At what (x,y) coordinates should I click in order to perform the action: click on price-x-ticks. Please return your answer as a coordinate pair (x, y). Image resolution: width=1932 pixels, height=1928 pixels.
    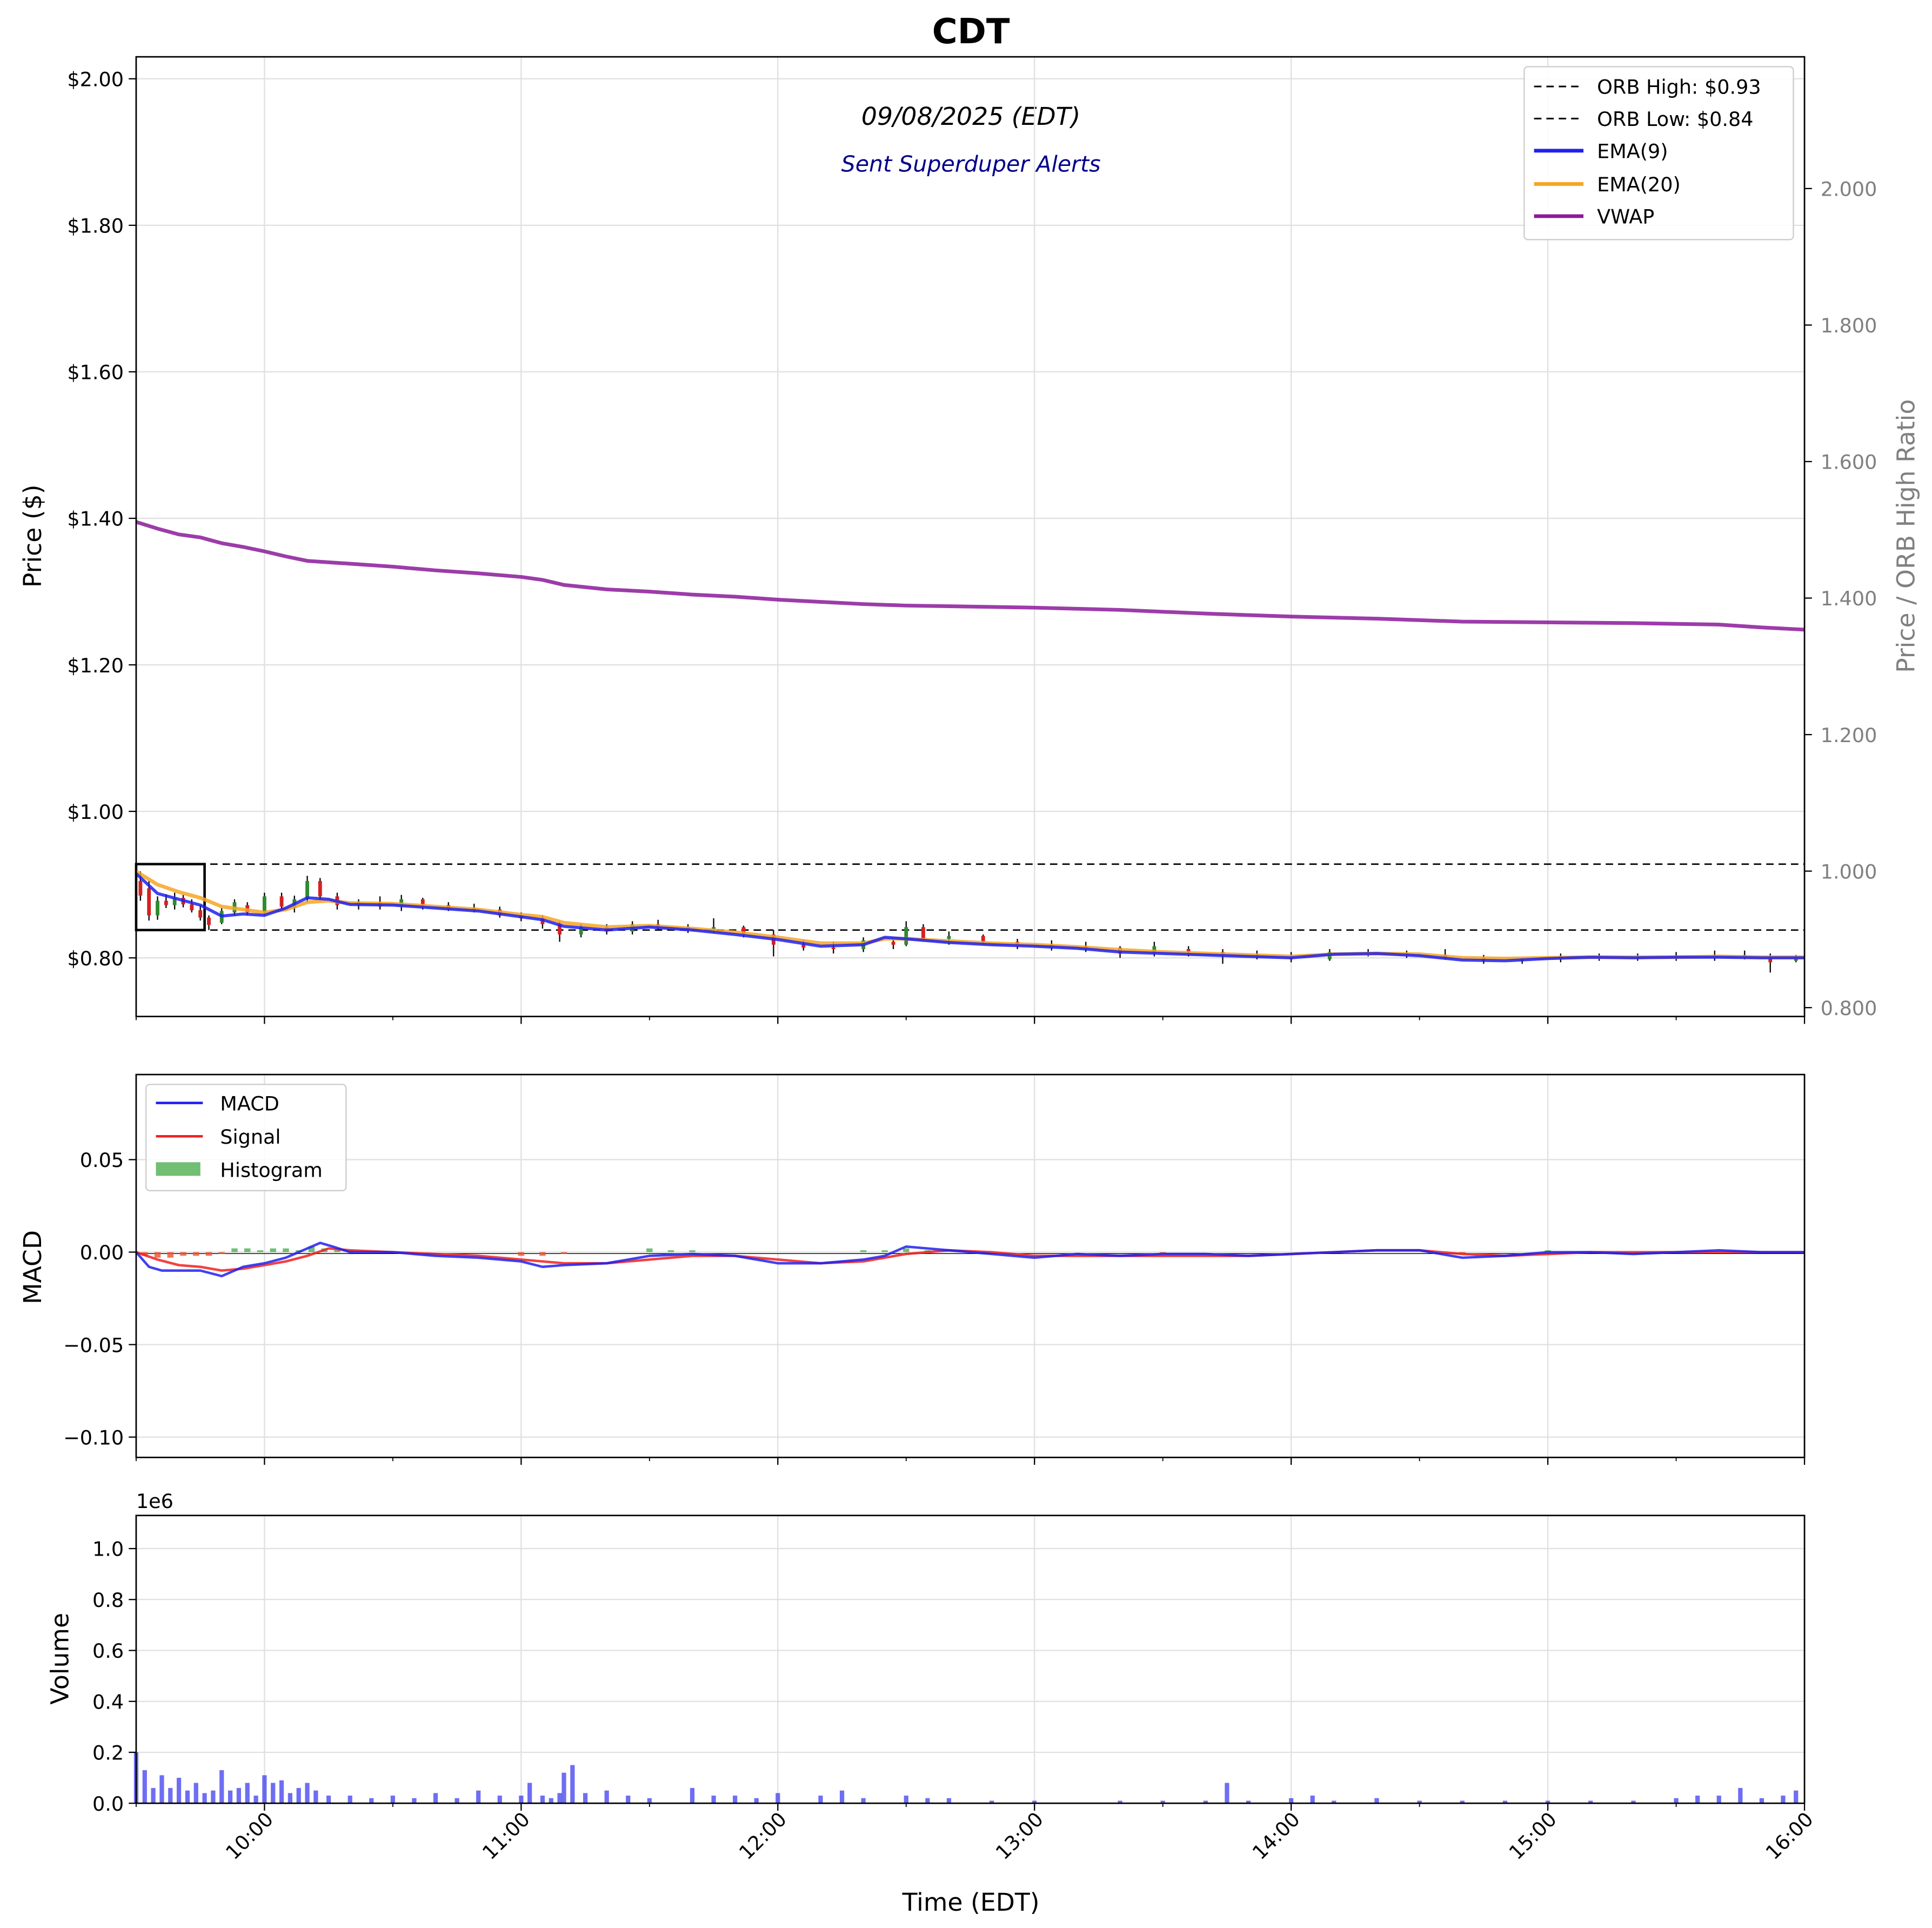
    Looking at the image, I should click on (971, 1020).